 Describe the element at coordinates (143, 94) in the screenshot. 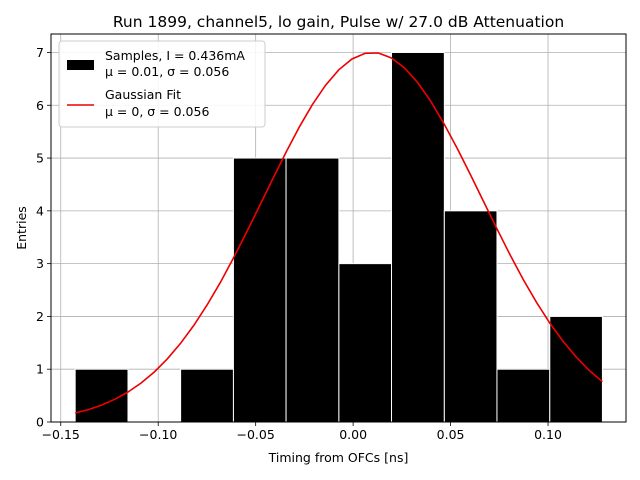

I see `legend-fit-label: Gaussian Fit` at that location.